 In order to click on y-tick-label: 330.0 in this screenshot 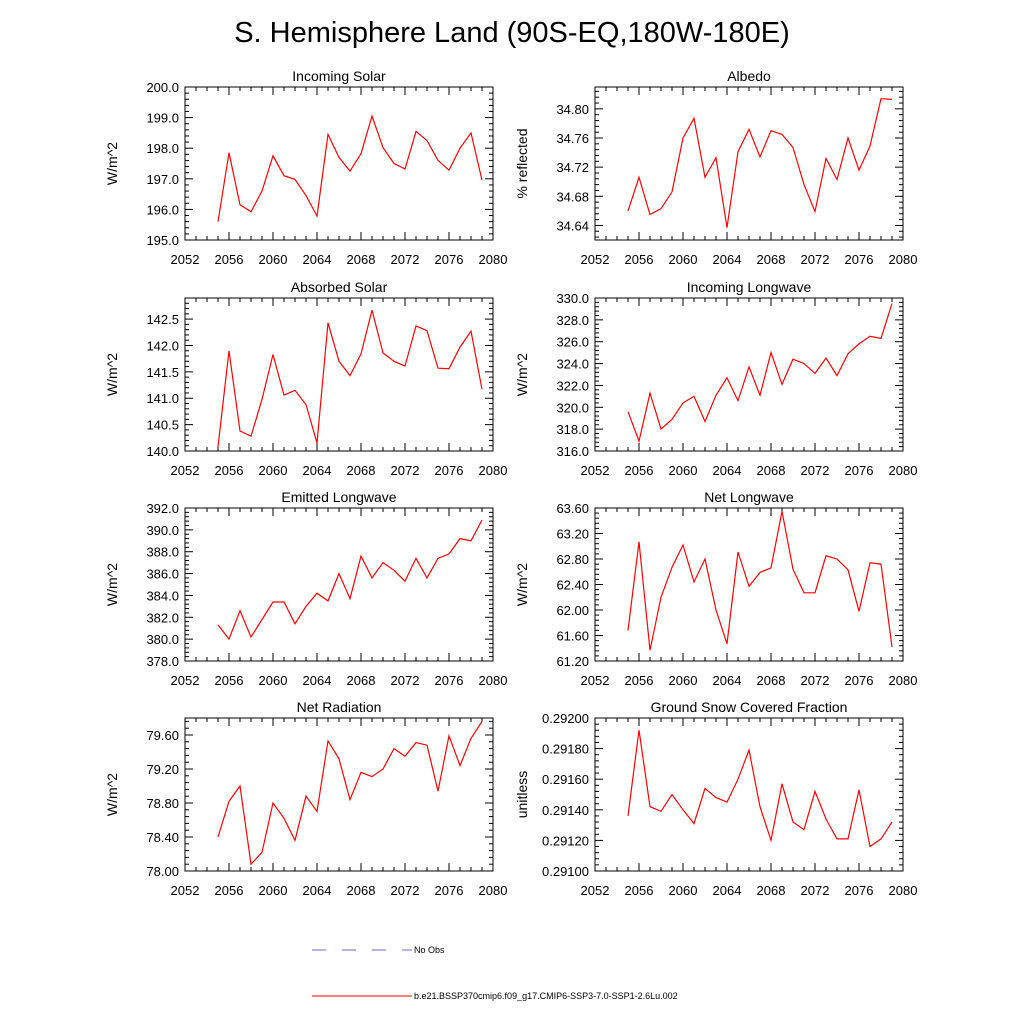, I will do `click(572, 298)`.